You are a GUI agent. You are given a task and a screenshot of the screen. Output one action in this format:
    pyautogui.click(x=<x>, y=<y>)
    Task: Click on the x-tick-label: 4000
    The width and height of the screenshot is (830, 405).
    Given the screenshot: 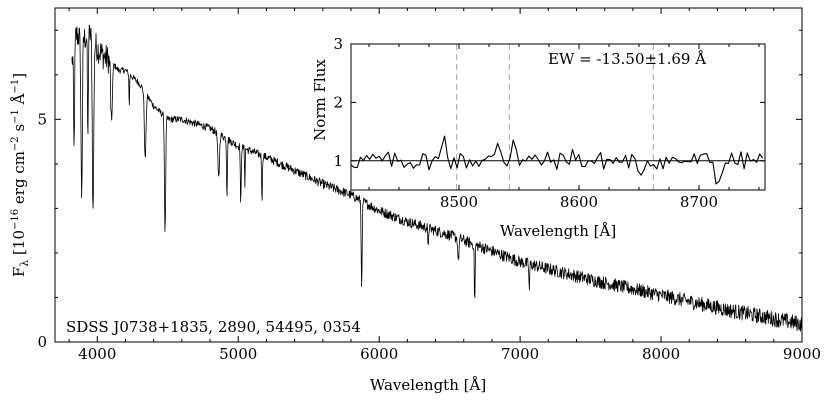 What is the action you would take?
    pyautogui.click(x=97, y=354)
    